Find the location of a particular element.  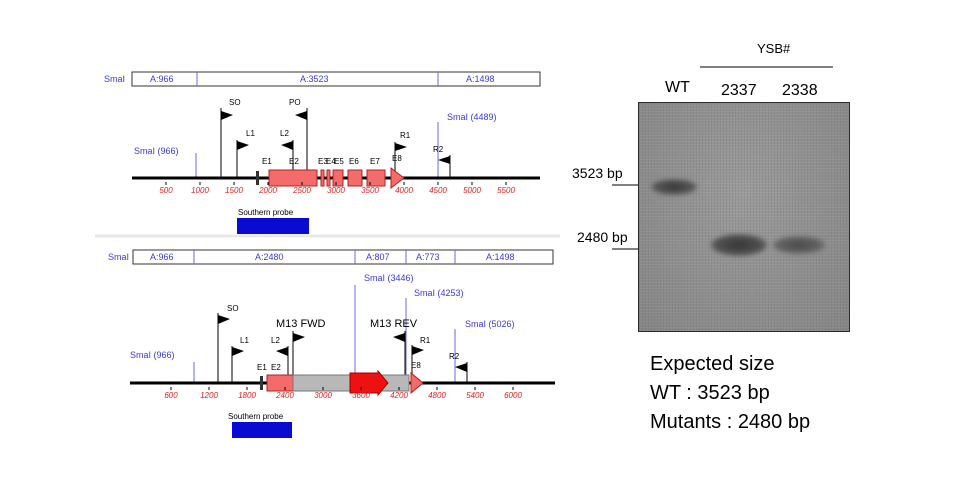

gel-background is located at coordinates (744, 217).